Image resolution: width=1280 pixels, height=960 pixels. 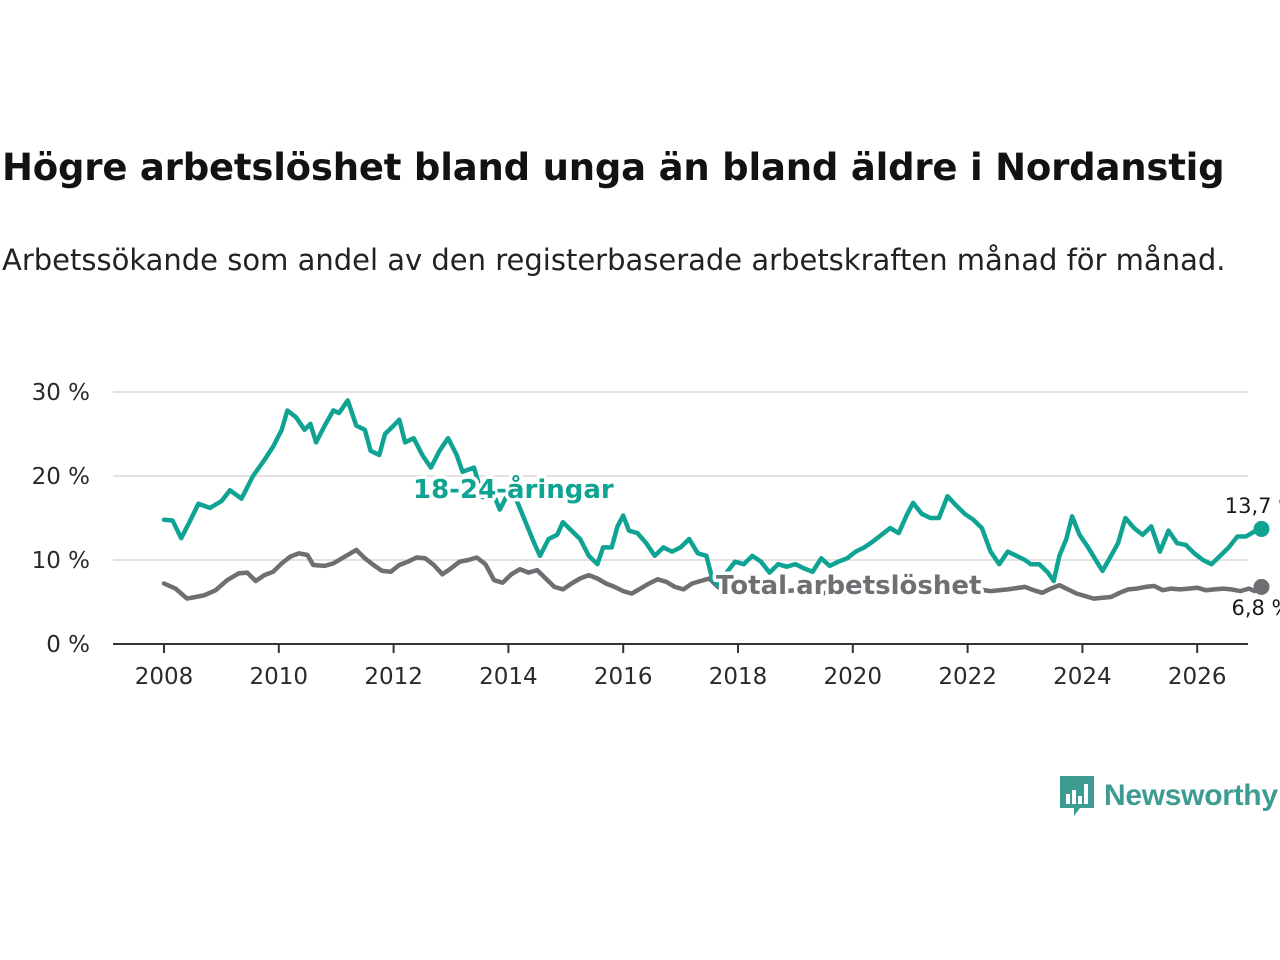 I want to click on x-axis: 2008 2010 2012 2014 2016 2018 2020 2022 2024 2026, so click(x=680, y=666).